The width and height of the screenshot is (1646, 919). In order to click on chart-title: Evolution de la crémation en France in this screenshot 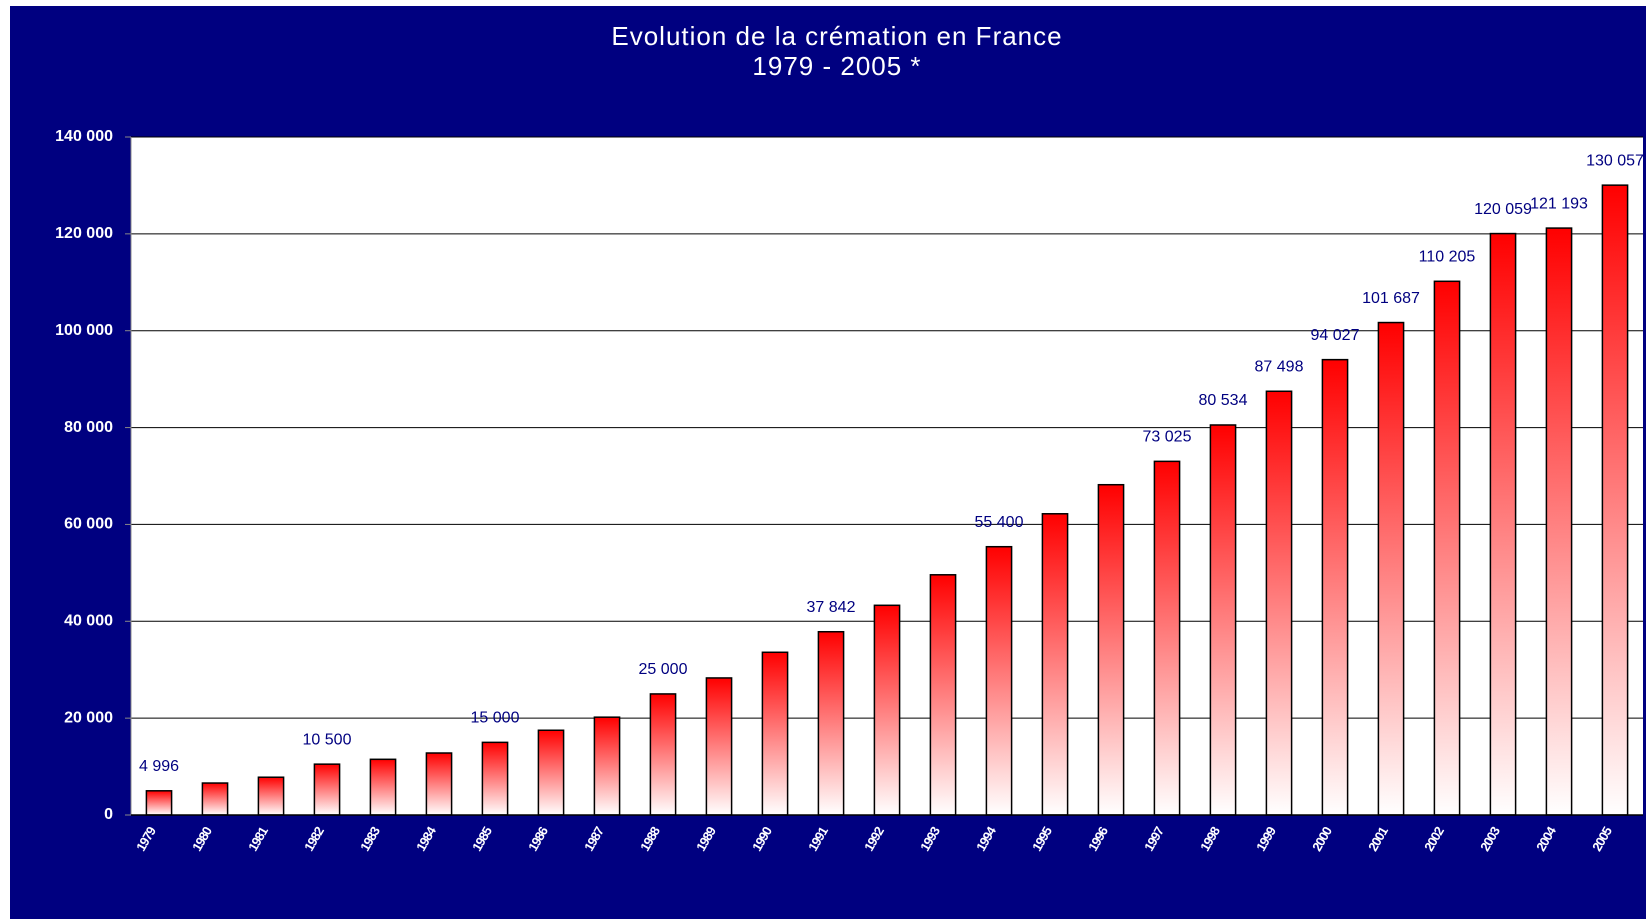, I will do `click(836, 36)`.